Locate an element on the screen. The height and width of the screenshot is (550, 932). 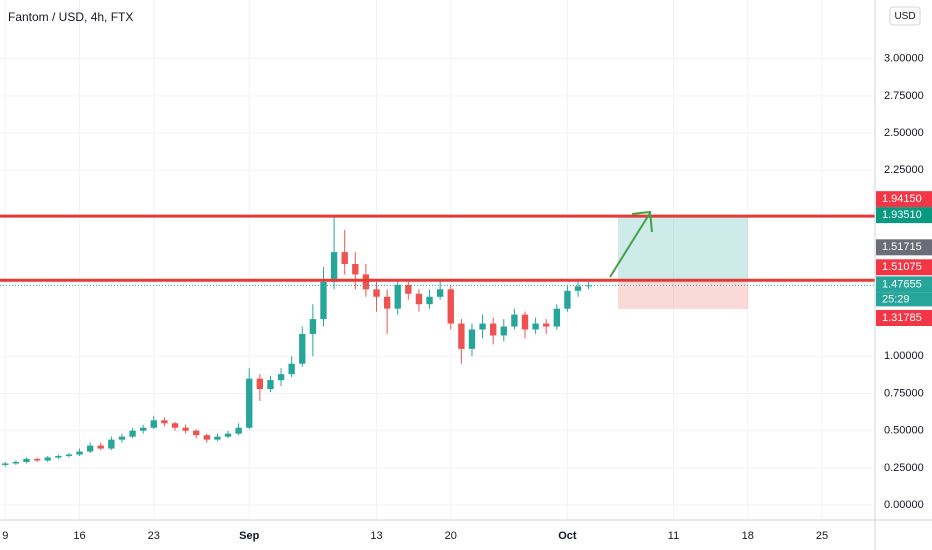
stop-zone is located at coordinates (683, 294).